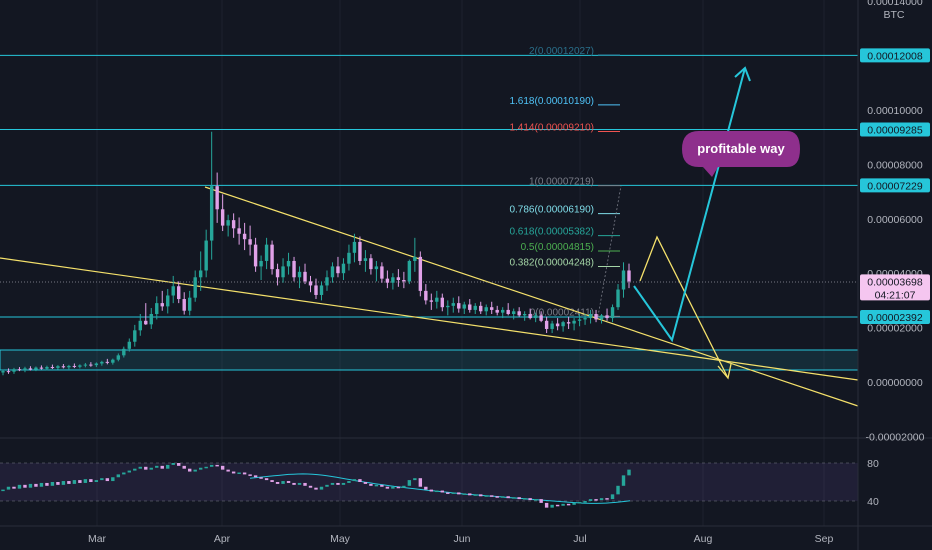 This screenshot has height=550, width=932. I want to click on price-tick-label: 0.00006000, so click(895, 220).